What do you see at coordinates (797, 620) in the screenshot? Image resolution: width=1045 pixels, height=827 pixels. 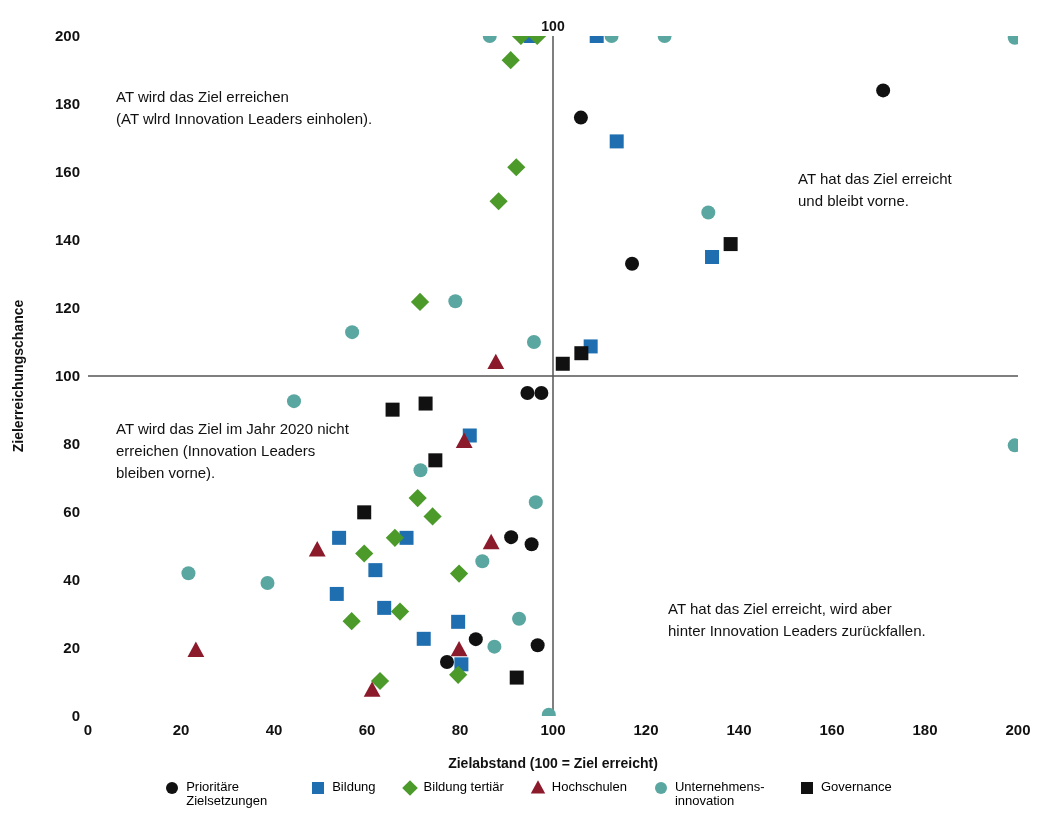 I see `annotation: AT hat das Ziel erreicht, wird aber hinter Innovation Leaders zurückfallen.` at bounding box center [797, 620].